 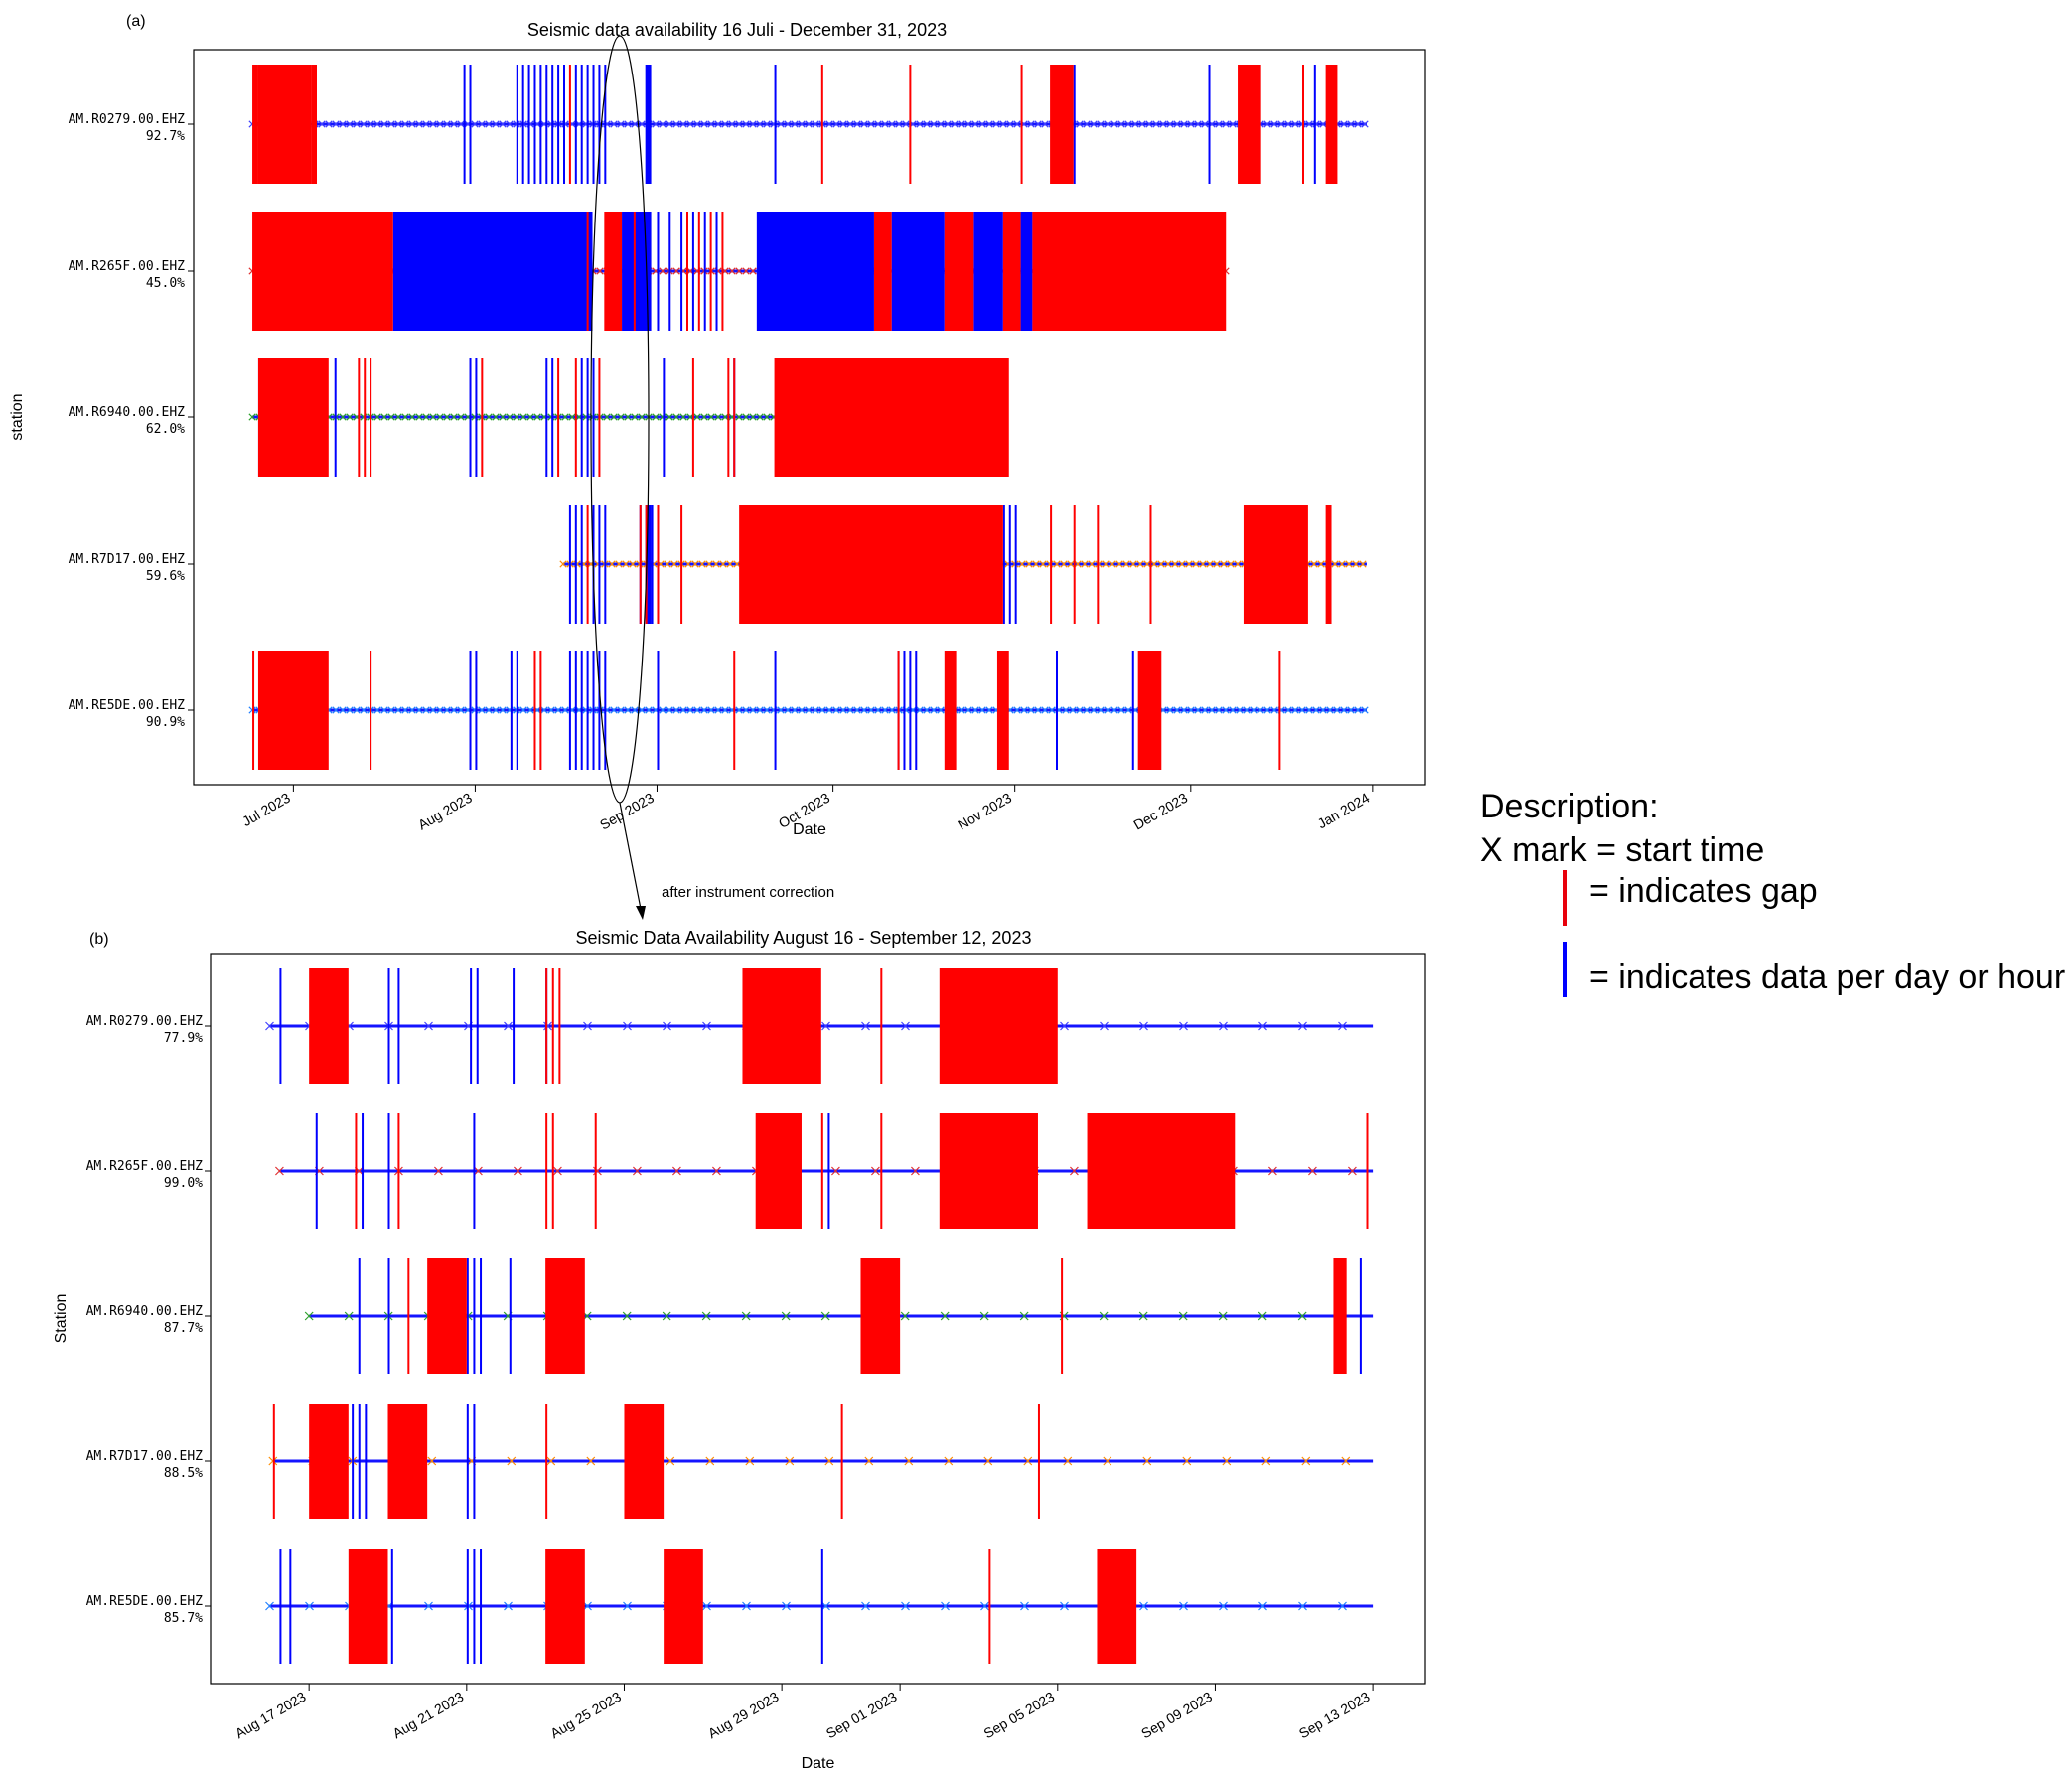 I want to click on x-tick-label: Aug 17 2023, so click(x=270, y=1715).